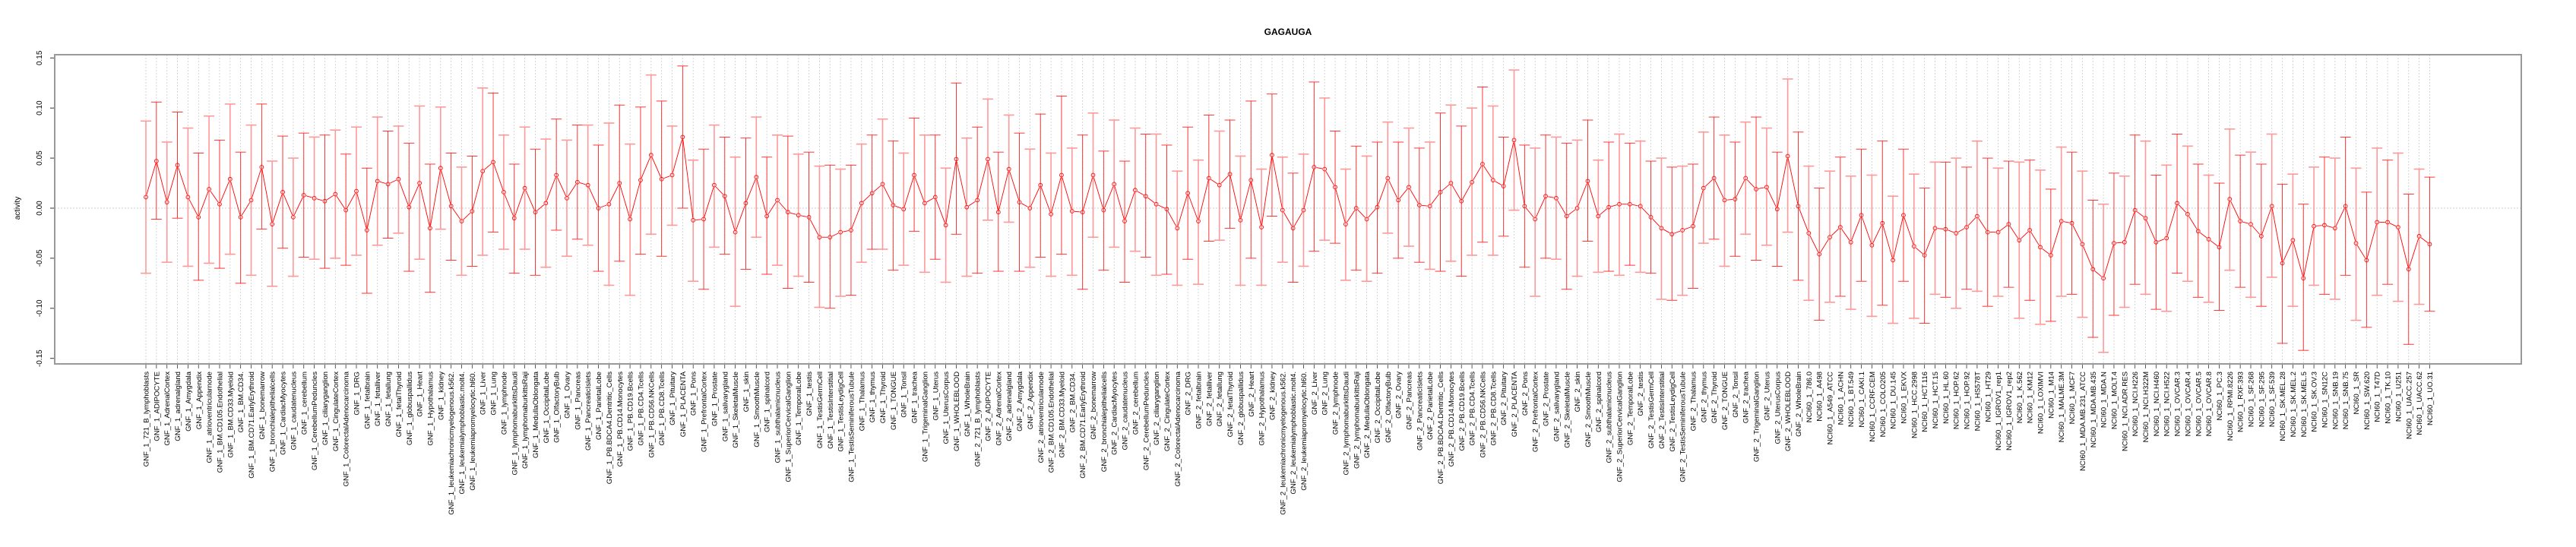 The width and height of the screenshot is (2576, 547). I want to click on x-tick-label: GNF_2_kidney, so click(1272, 396).